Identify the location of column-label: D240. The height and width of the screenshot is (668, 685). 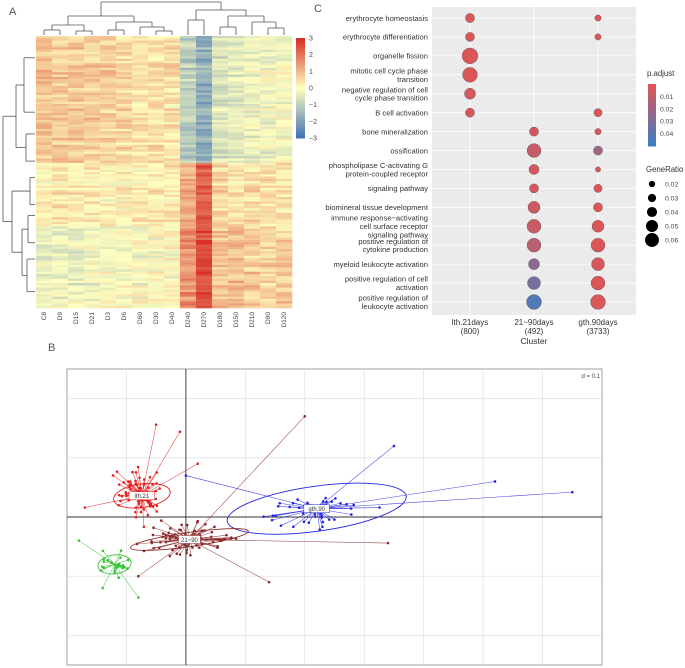
(188, 320).